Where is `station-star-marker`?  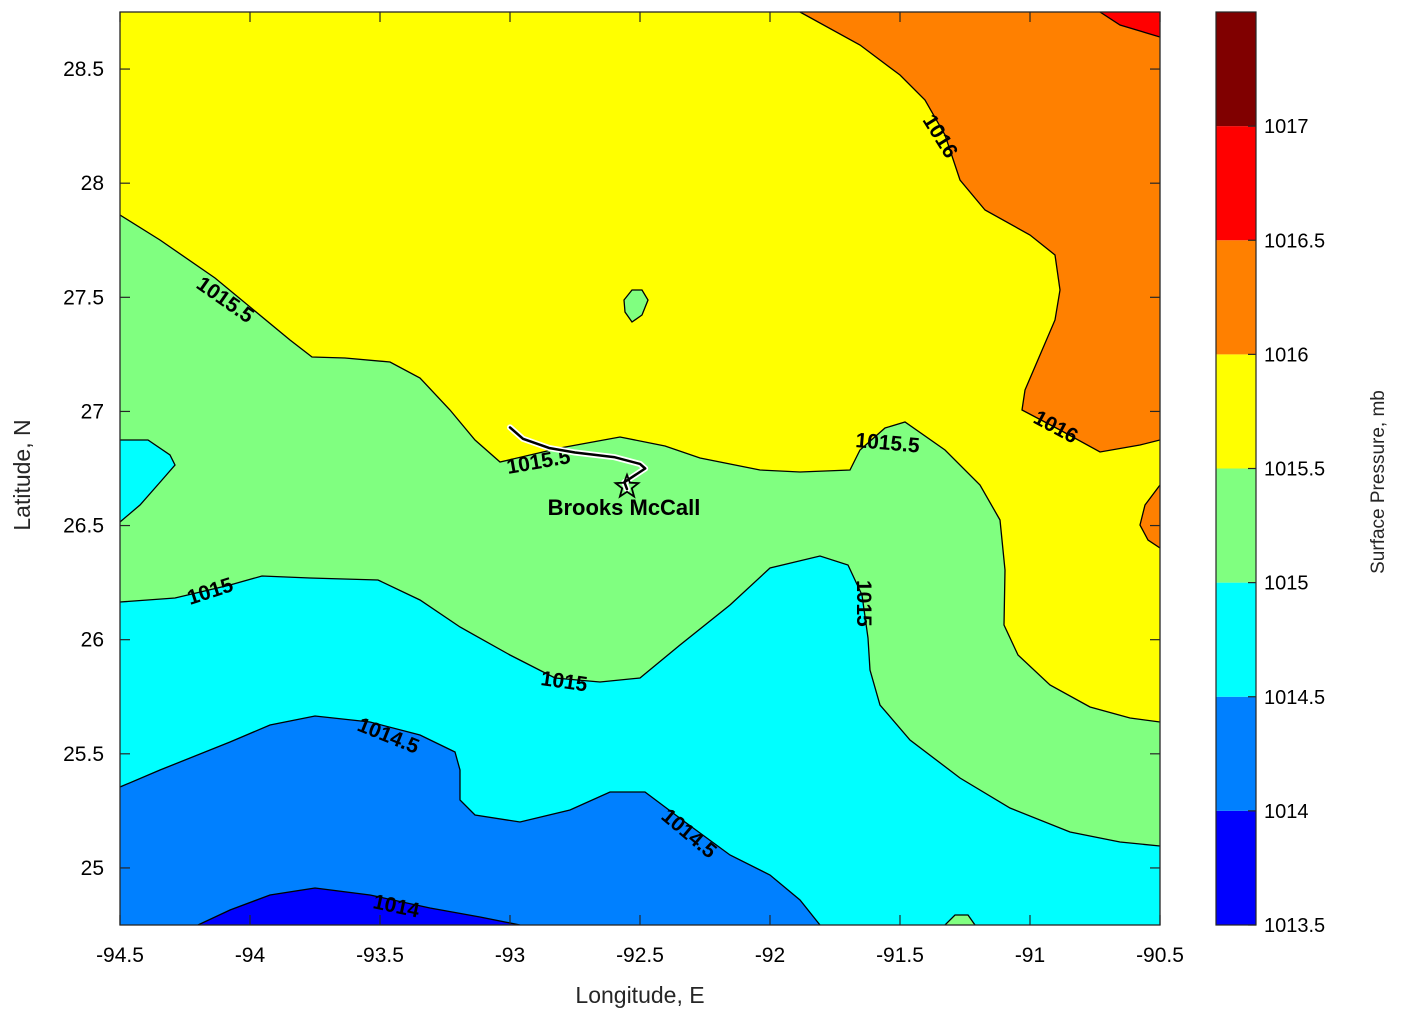
station-star-marker is located at coordinates (627, 485).